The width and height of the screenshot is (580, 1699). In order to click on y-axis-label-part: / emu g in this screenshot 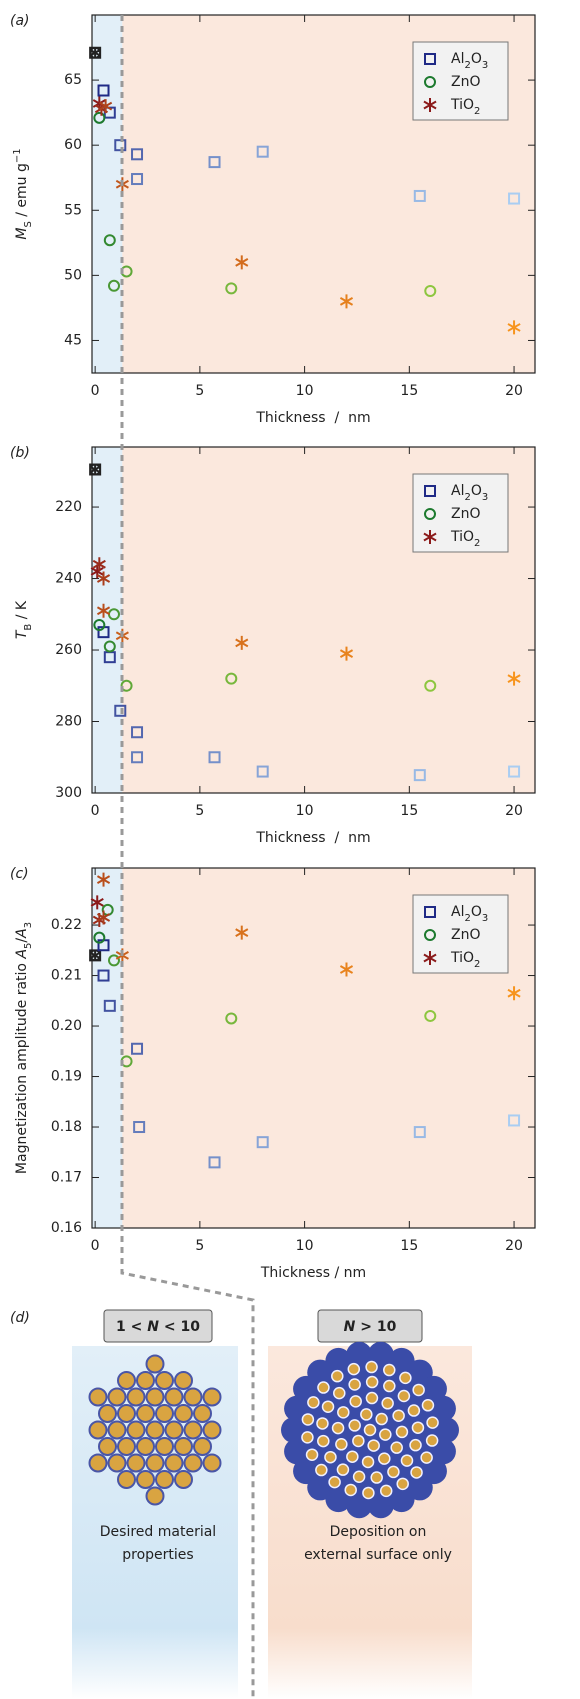, I will do `click(22, 192)`.